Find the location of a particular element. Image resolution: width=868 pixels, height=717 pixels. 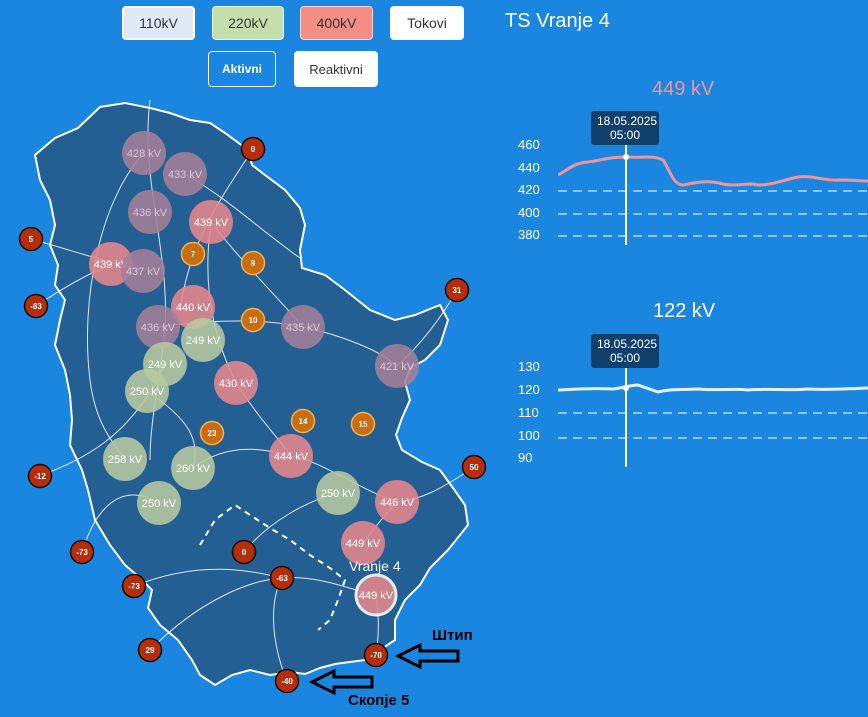

flow-marker-orange: 15 is located at coordinates (363, 424).